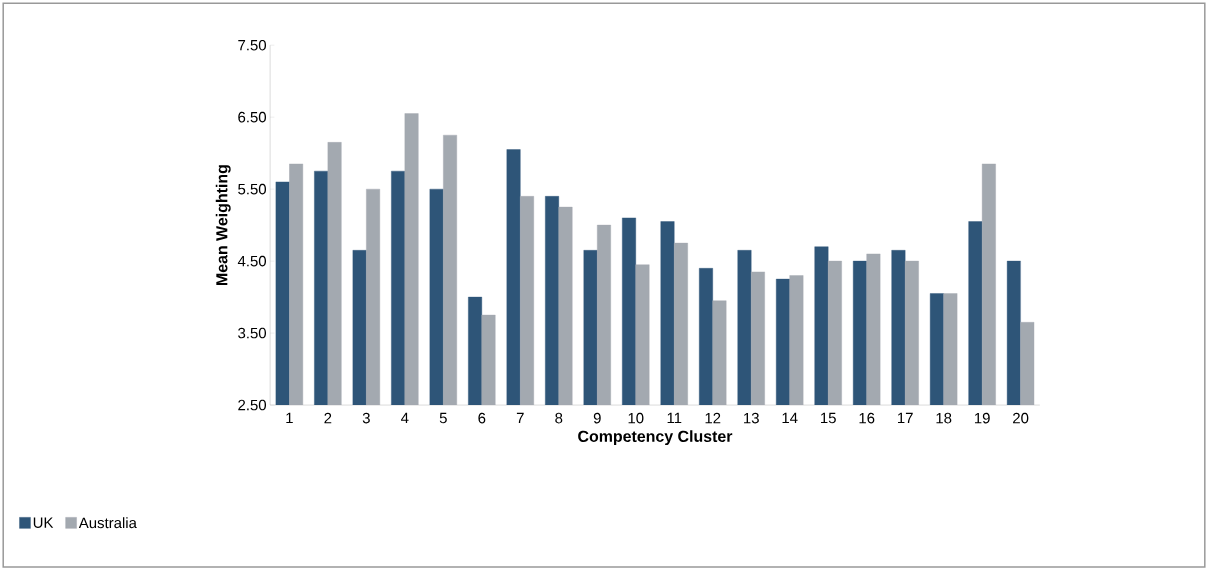  Describe the element at coordinates (982, 418) in the screenshot. I see `x-tick-label: 19` at that location.